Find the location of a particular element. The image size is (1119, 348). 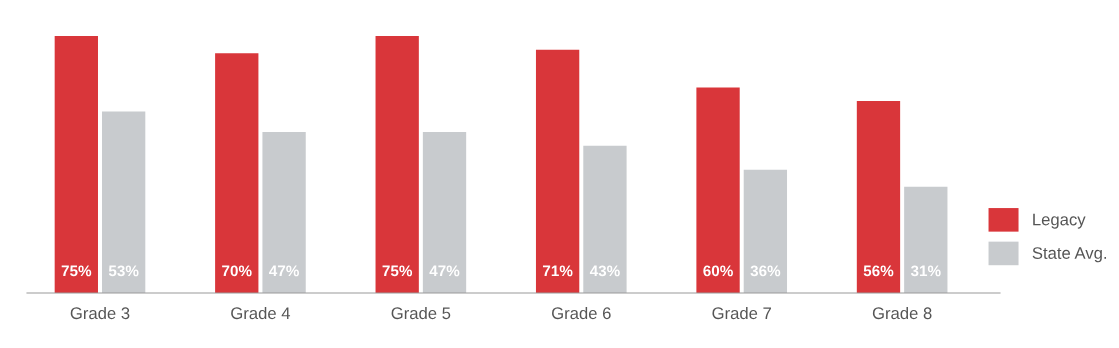

x-tick-label: Grade 8 is located at coordinates (902, 313).